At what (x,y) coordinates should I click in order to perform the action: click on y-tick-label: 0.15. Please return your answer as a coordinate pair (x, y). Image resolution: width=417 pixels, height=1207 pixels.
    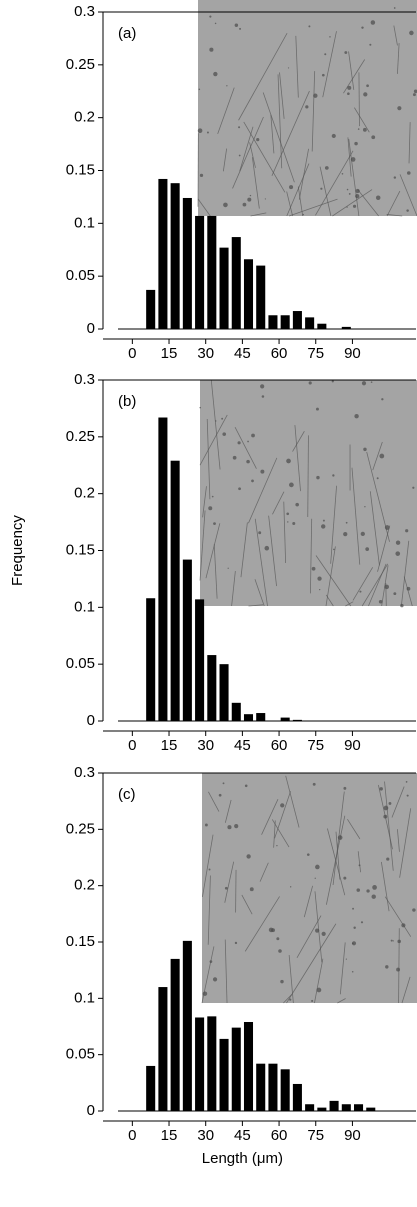
    Looking at the image, I should click on (80, 169).